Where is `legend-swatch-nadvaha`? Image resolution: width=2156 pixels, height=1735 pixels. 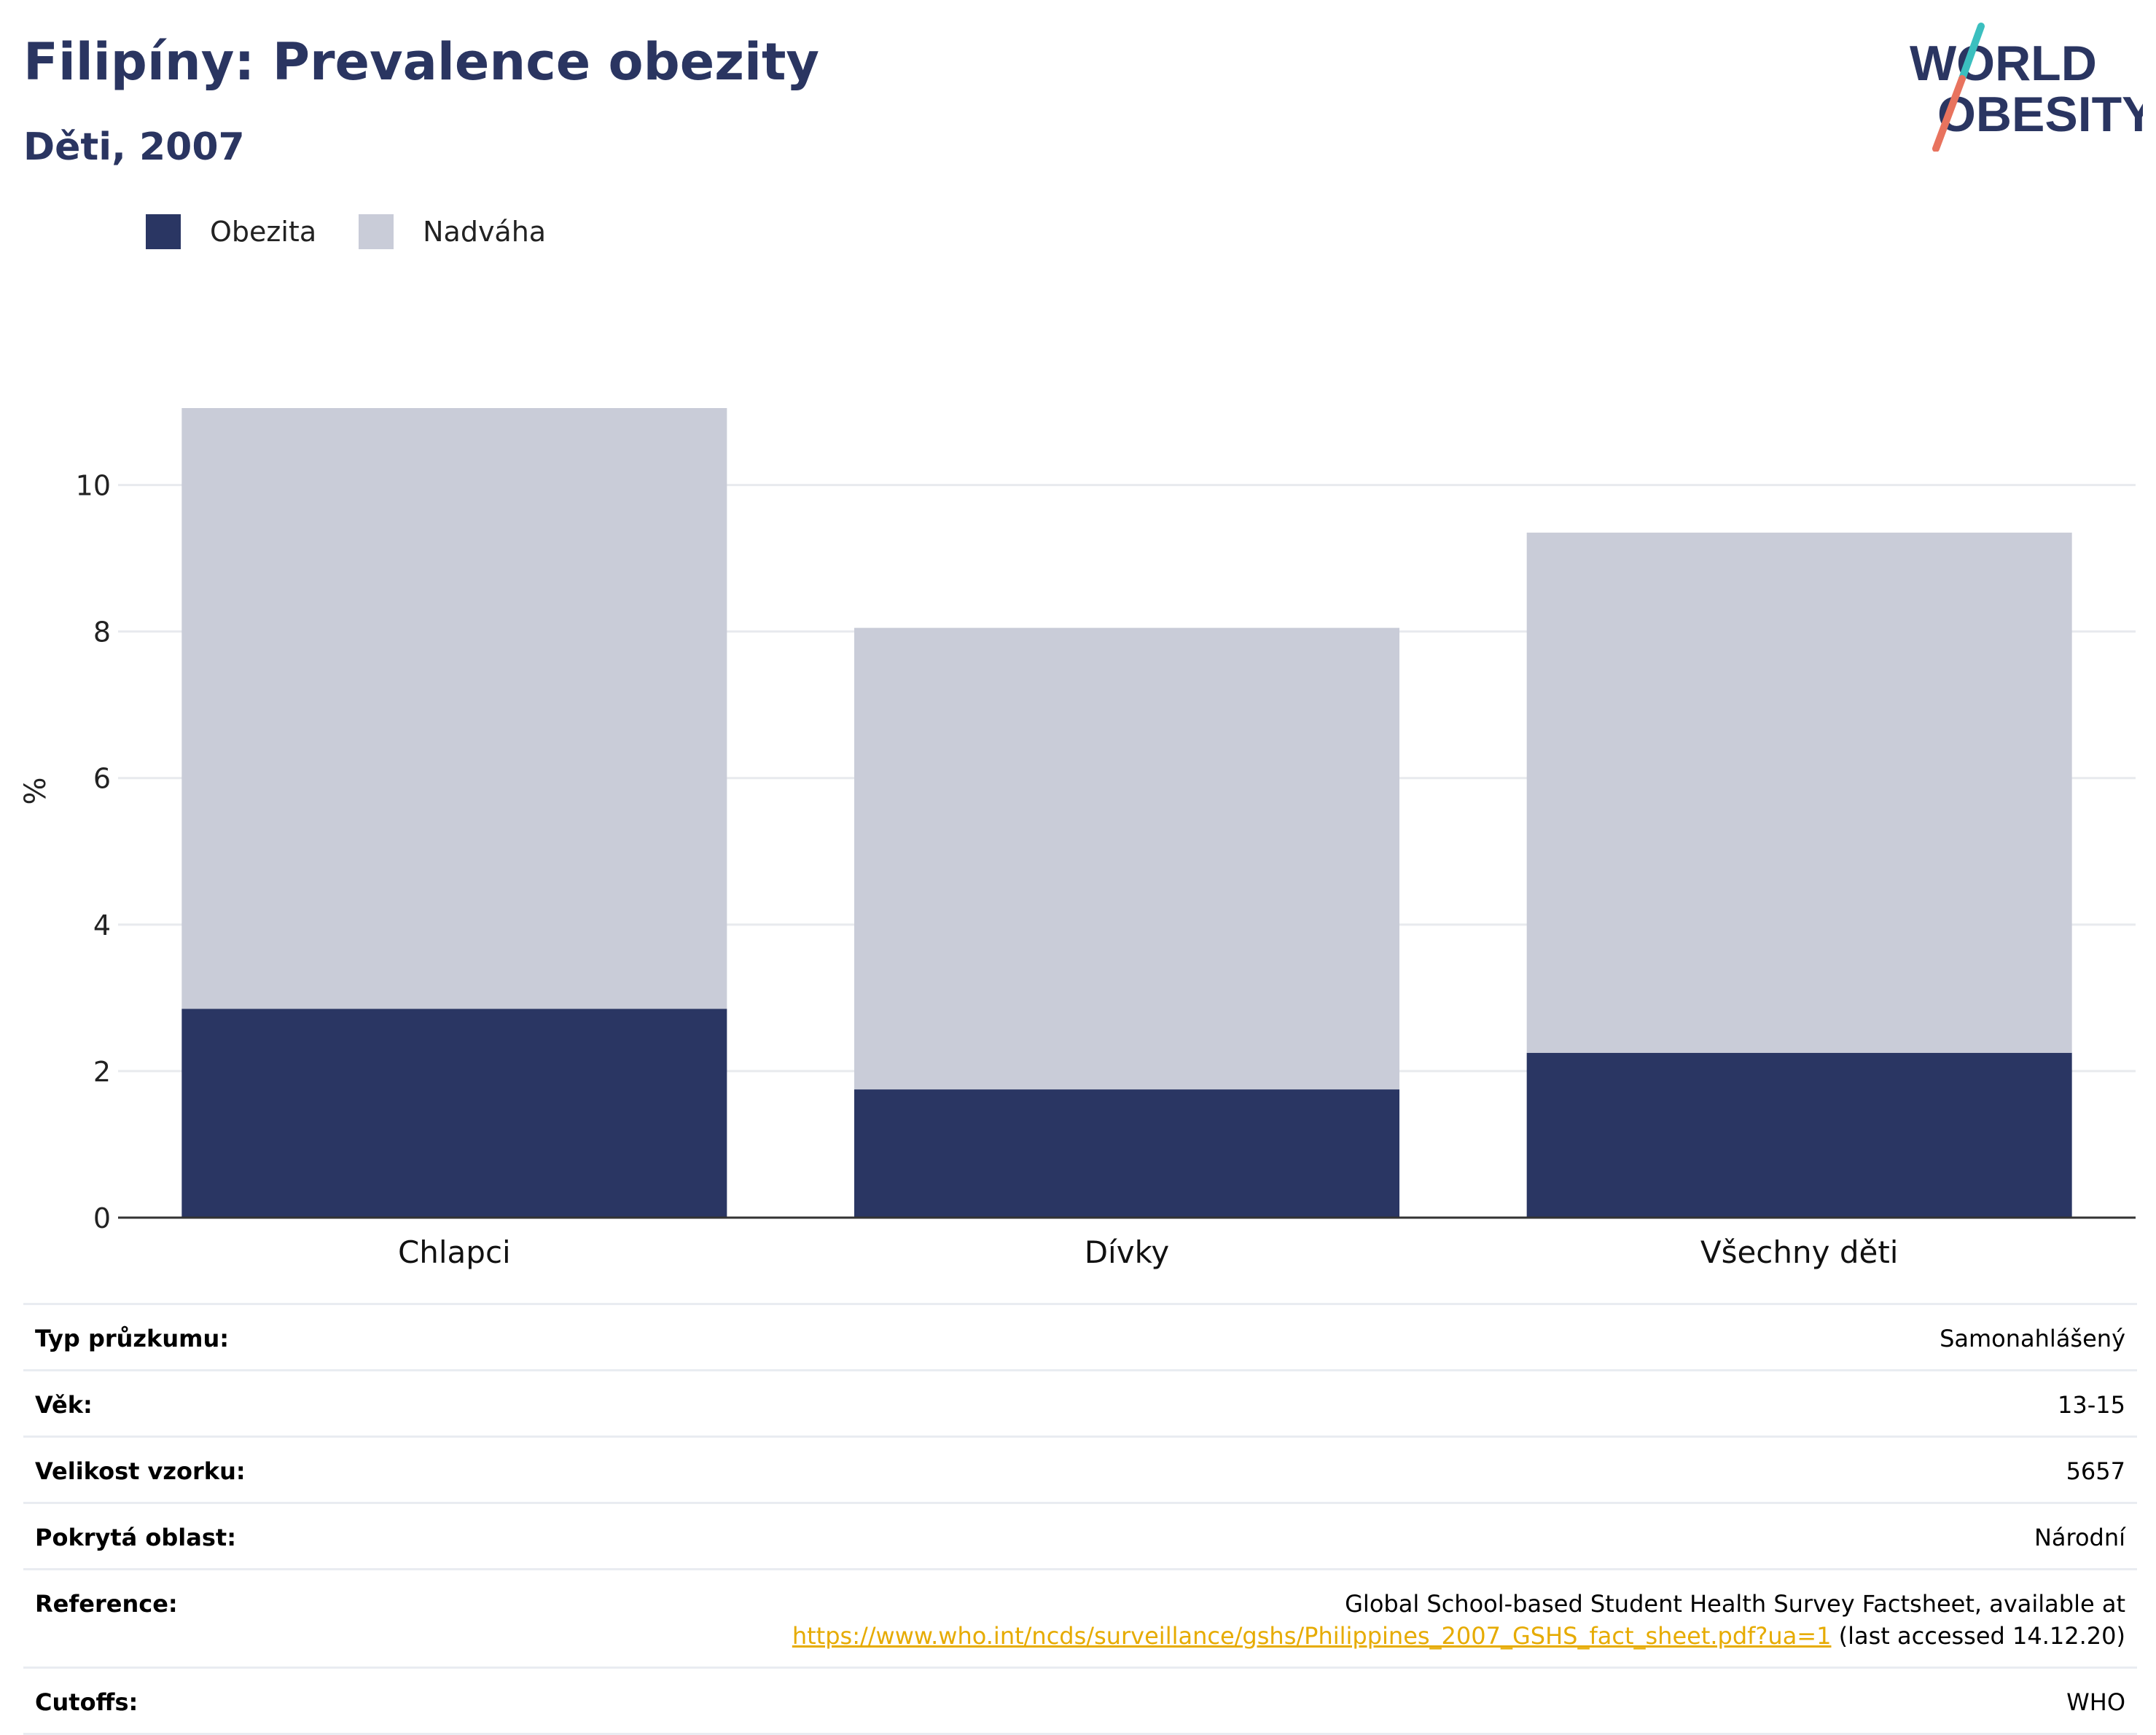
legend-swatch-nadvaha is located at coordinates (376, 232).